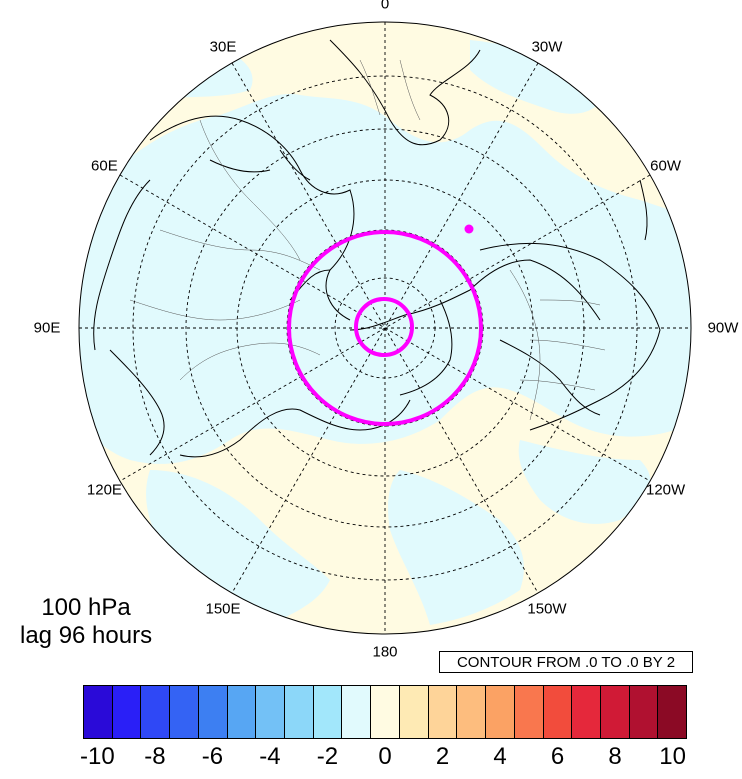  What do you see at coordinates (442, 756) in the screenshot?
I see `colorbar-tick-label: 2` at bounding box center [442, 756].